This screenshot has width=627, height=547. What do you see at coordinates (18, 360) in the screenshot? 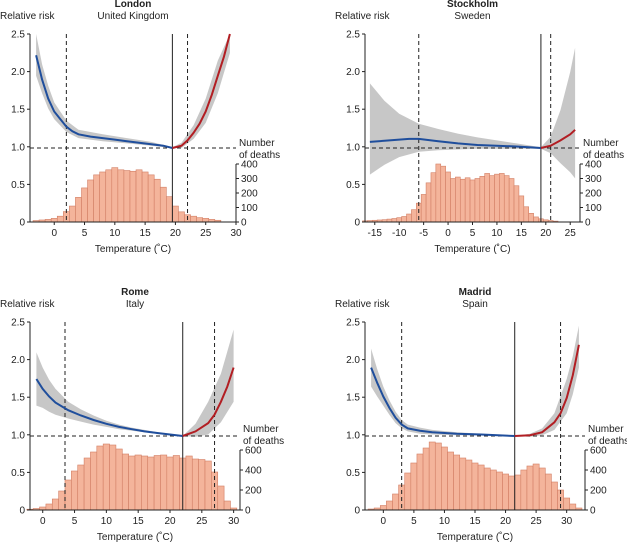
I see `y-tick-label: 2.0` at bounding box center [18, 360].